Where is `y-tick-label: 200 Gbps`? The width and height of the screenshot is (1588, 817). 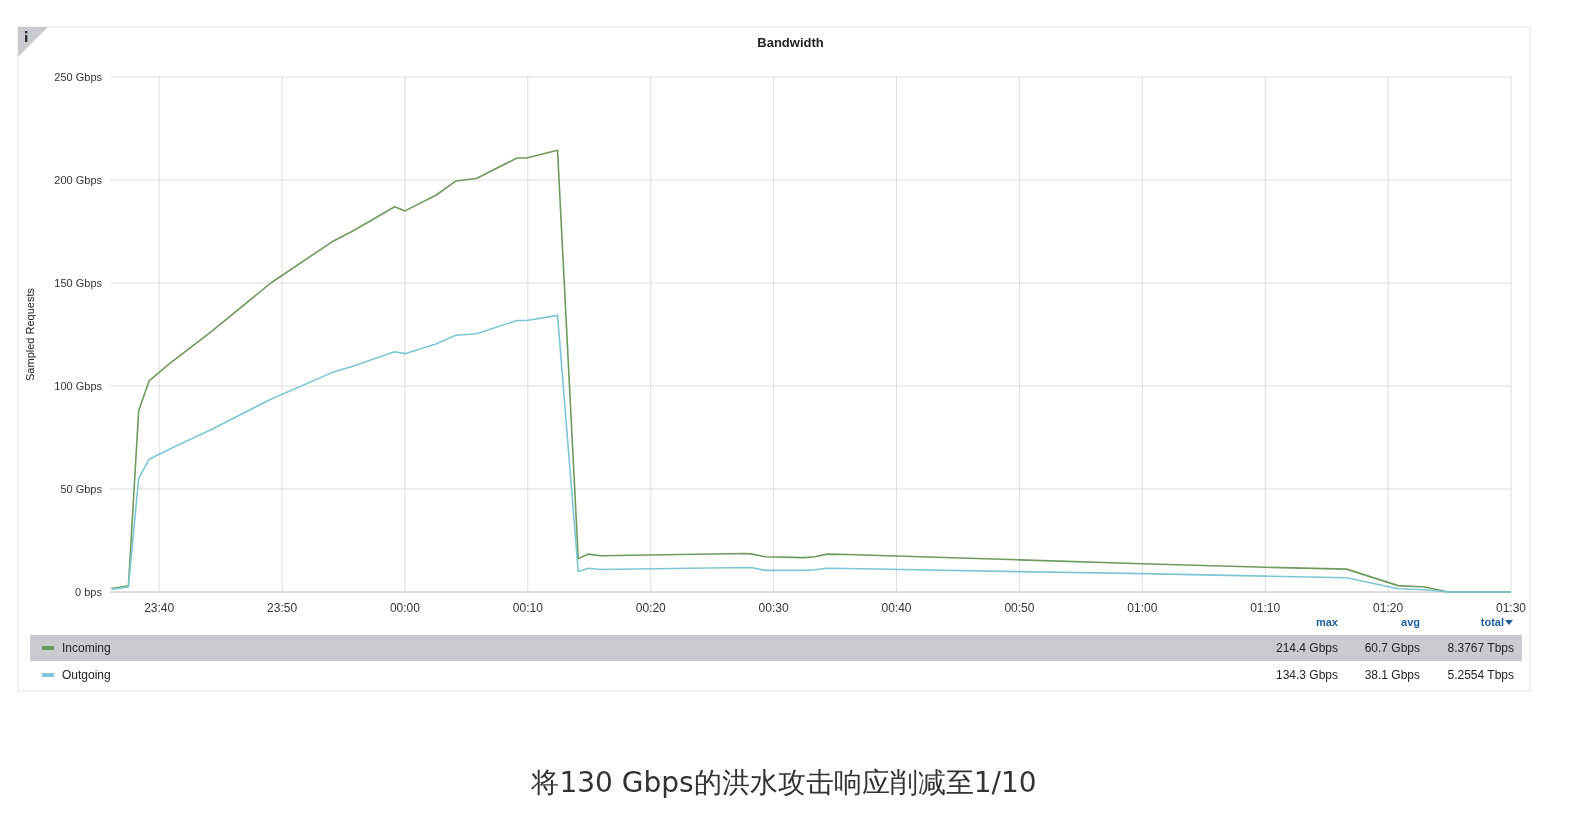 y-tick-label: 200 Gbps is located at coordinates (78, 180).